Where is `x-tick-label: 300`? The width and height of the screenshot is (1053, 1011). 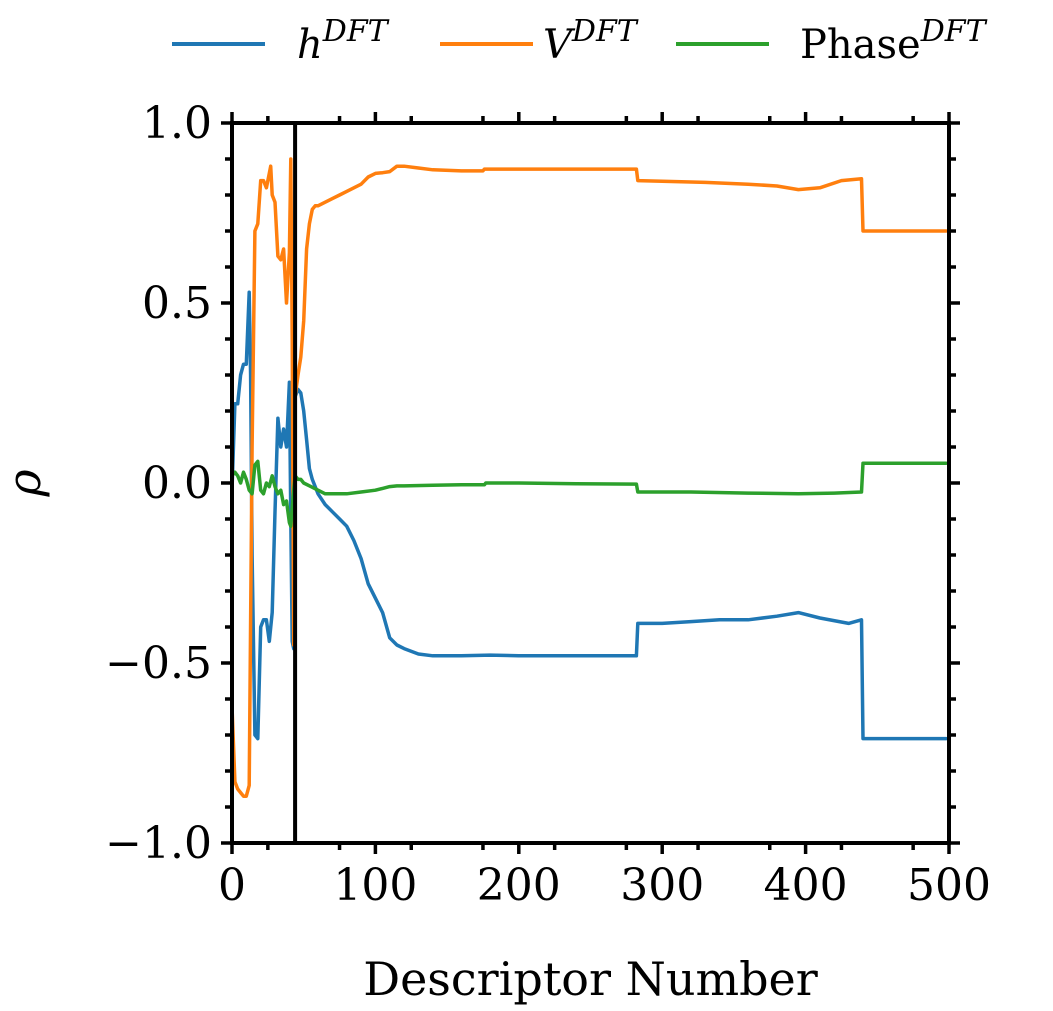
x-tick-label: 300 is located at coordinates (662, 885).